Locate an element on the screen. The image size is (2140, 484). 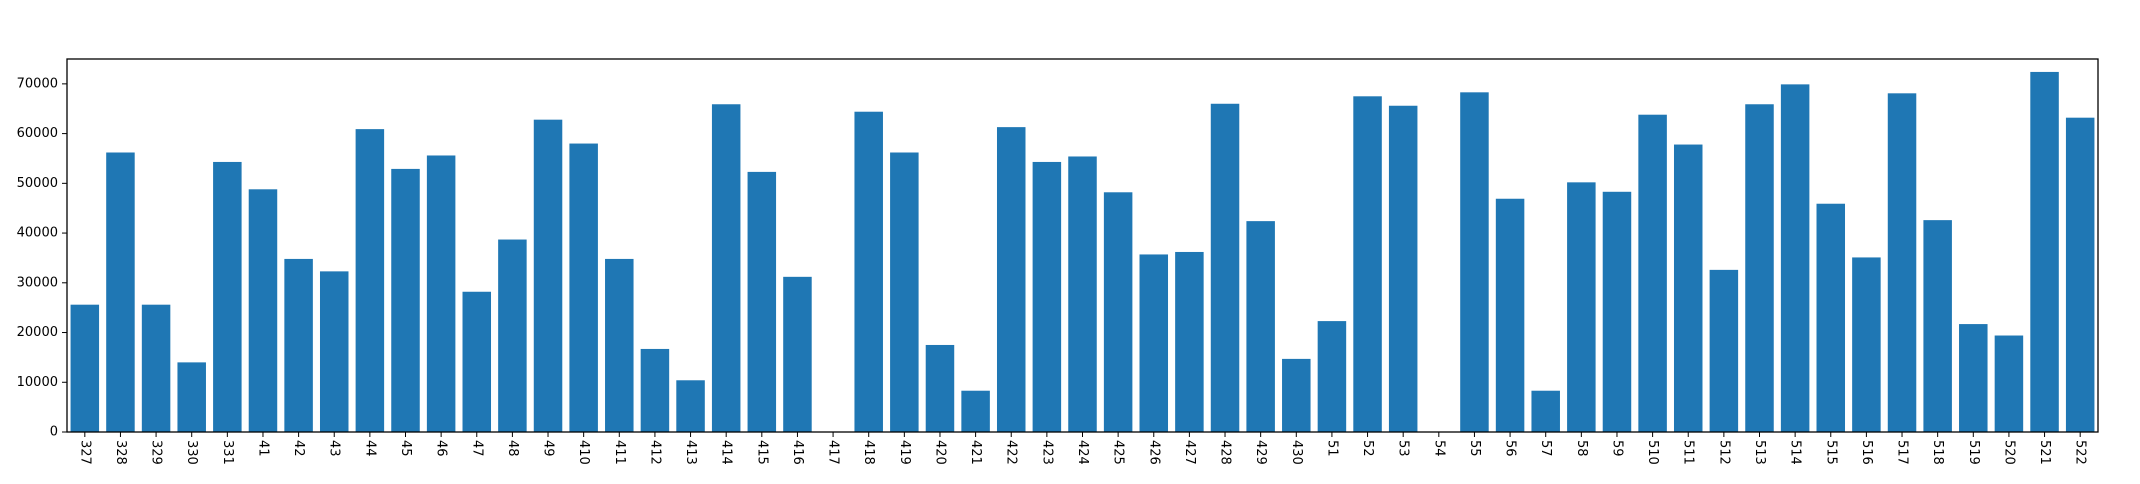
x-tick-label: 49 is located at coordinates (548, 448).